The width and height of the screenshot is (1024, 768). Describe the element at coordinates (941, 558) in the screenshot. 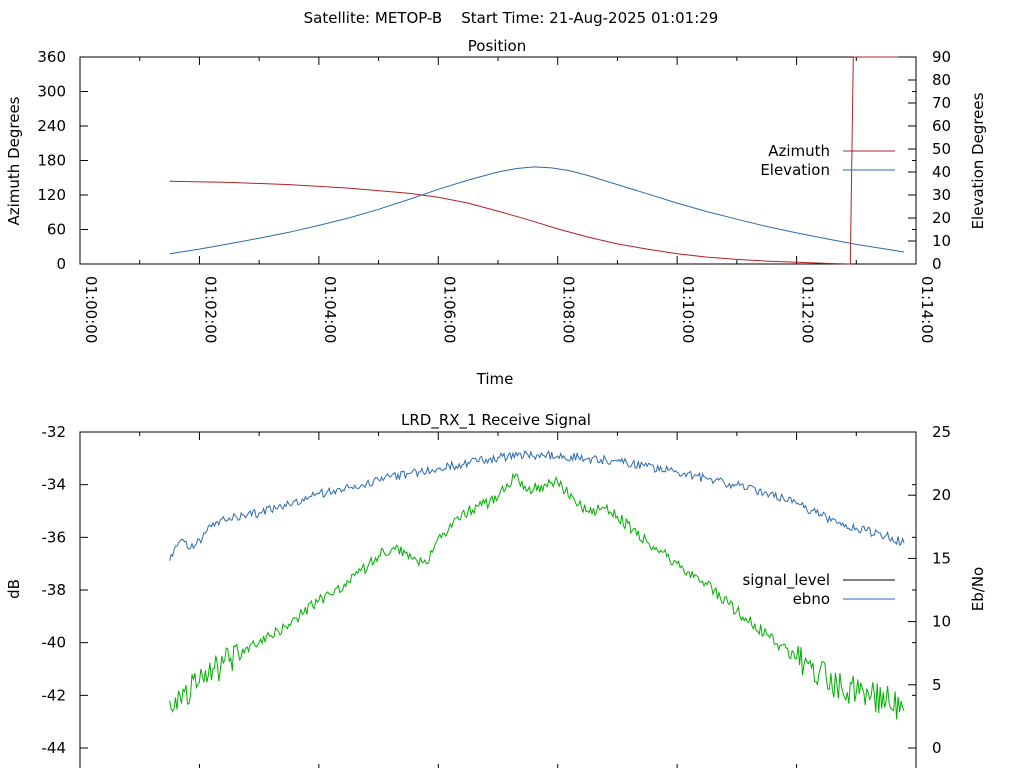

I see `y2-tick-label: 15` at that location.